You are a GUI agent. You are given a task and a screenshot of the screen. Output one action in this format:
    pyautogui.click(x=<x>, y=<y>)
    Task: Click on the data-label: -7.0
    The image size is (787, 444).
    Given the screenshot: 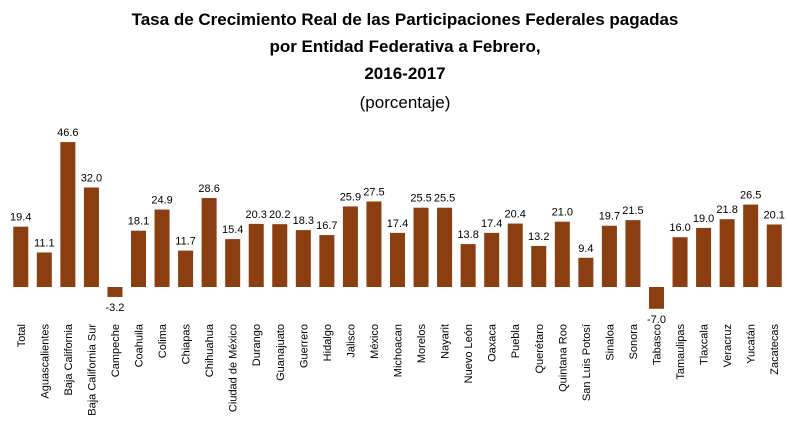 What is the action you would take?
    pyautogui.click(x=656, y=320)
    